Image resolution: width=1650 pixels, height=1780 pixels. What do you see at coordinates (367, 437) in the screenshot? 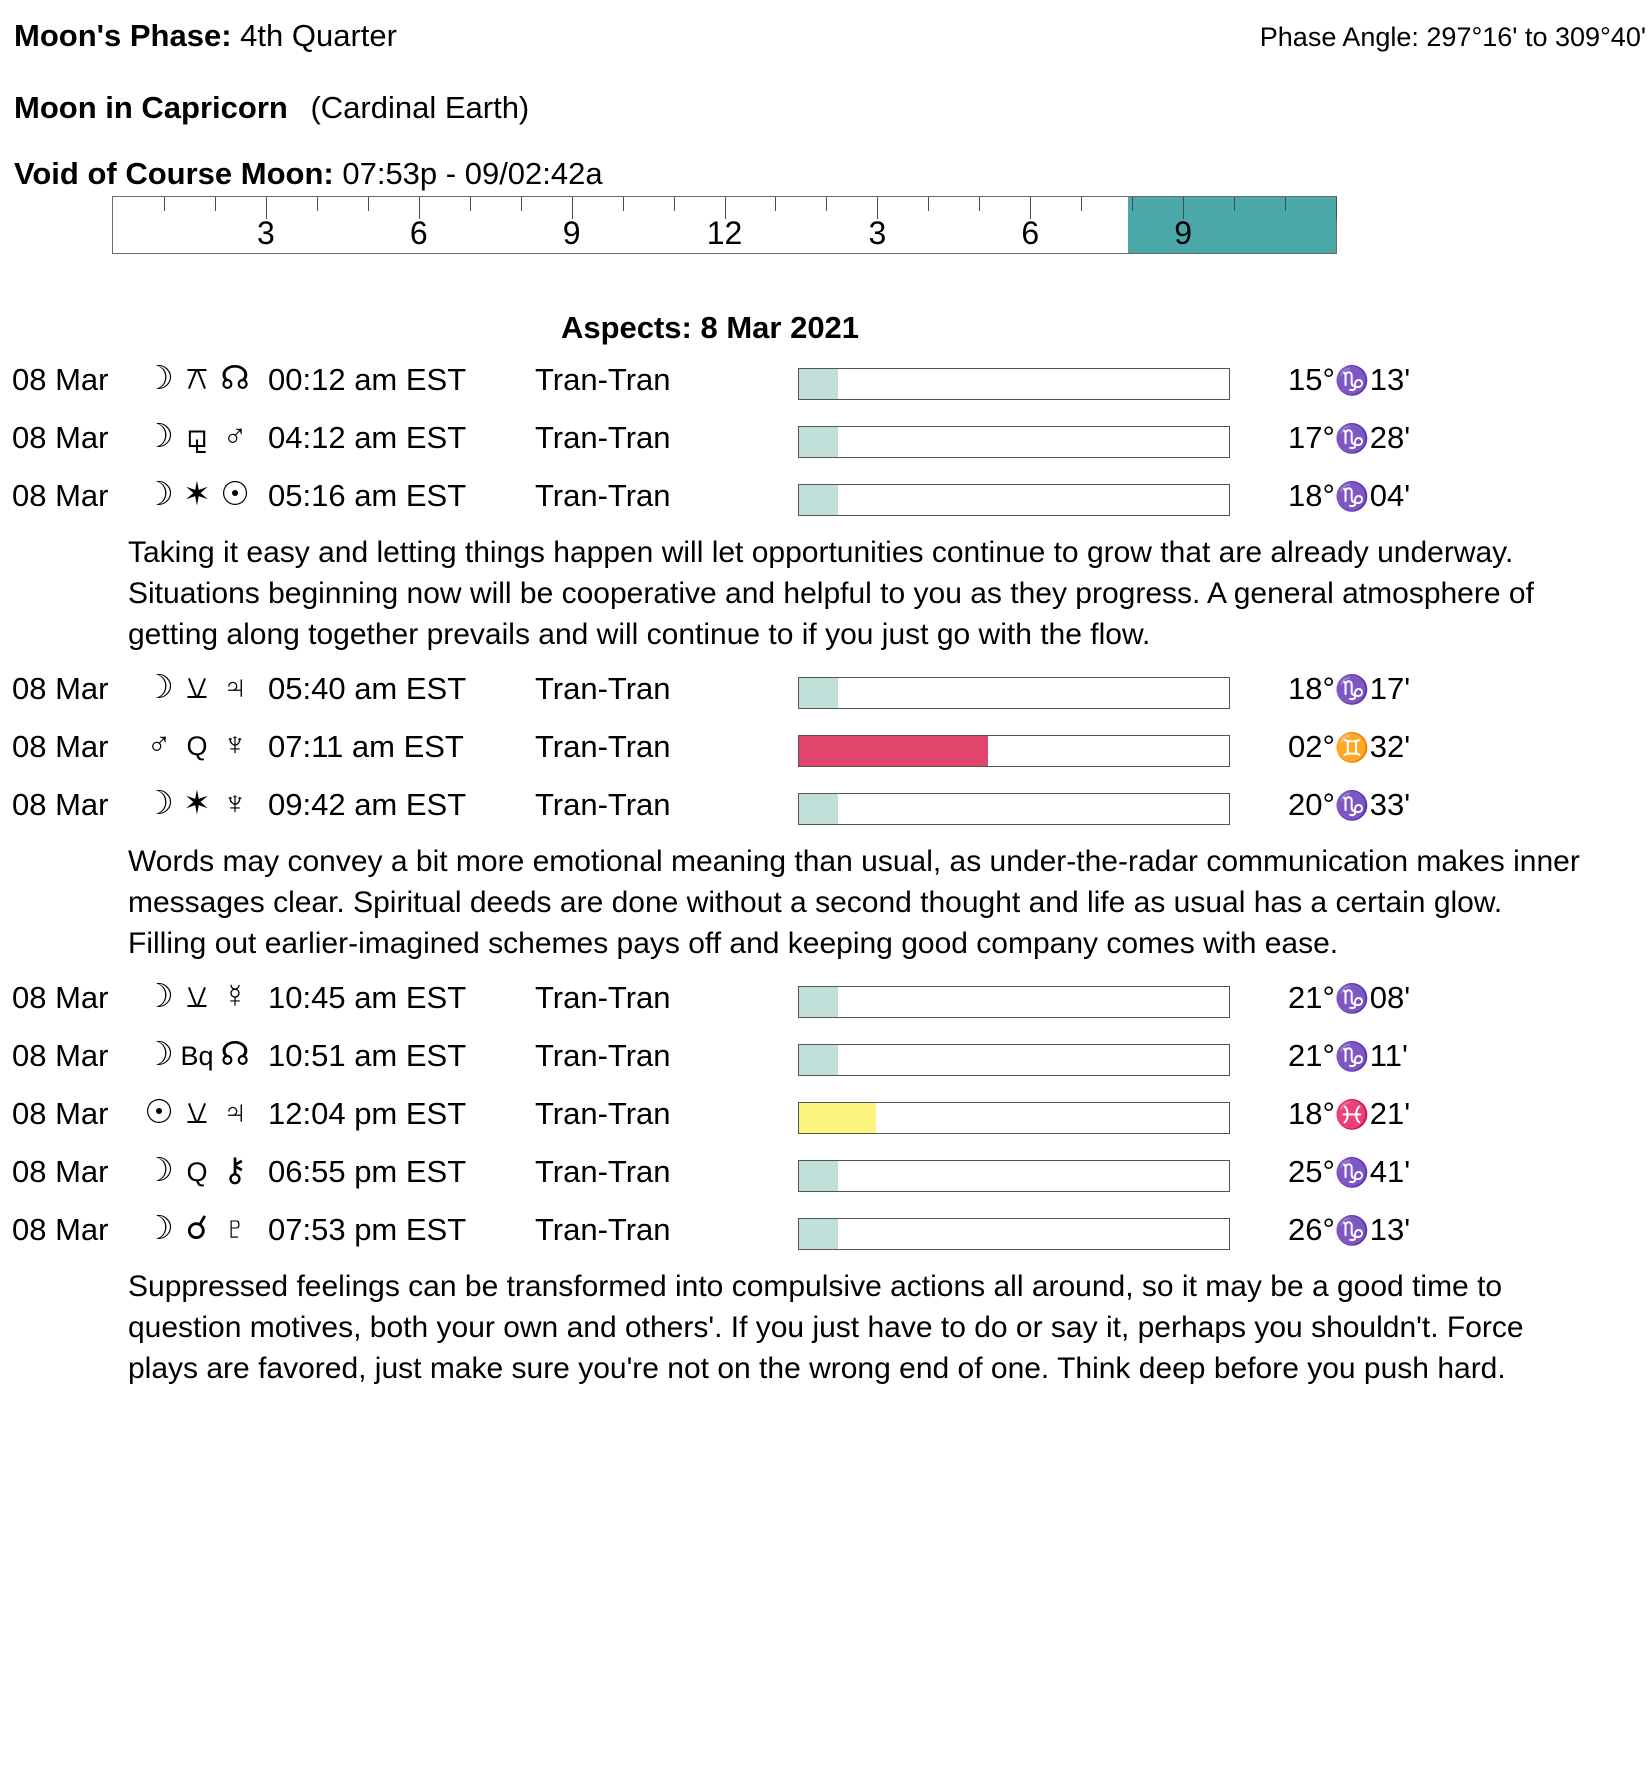
I see `aspect-time: 04:12 am EST` at bounding box center [367, 437].